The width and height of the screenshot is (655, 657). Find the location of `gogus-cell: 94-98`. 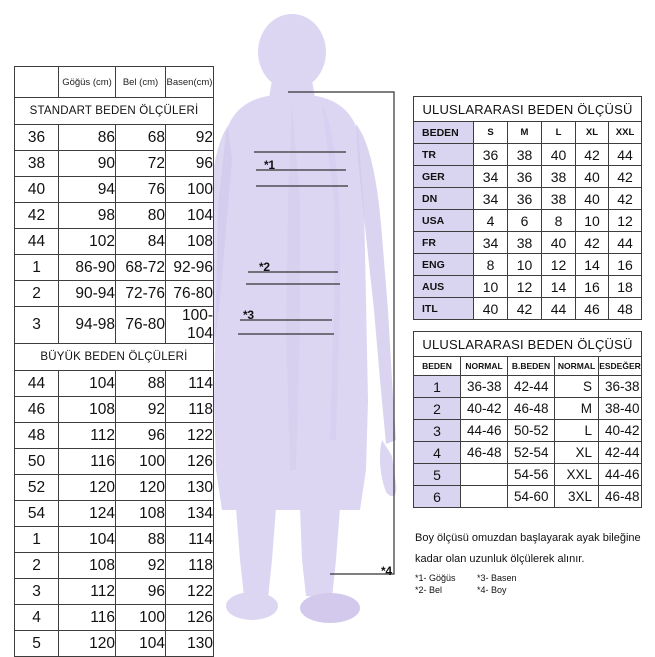

gogus-cell: 94-98 is located at coordinates (87, 325).